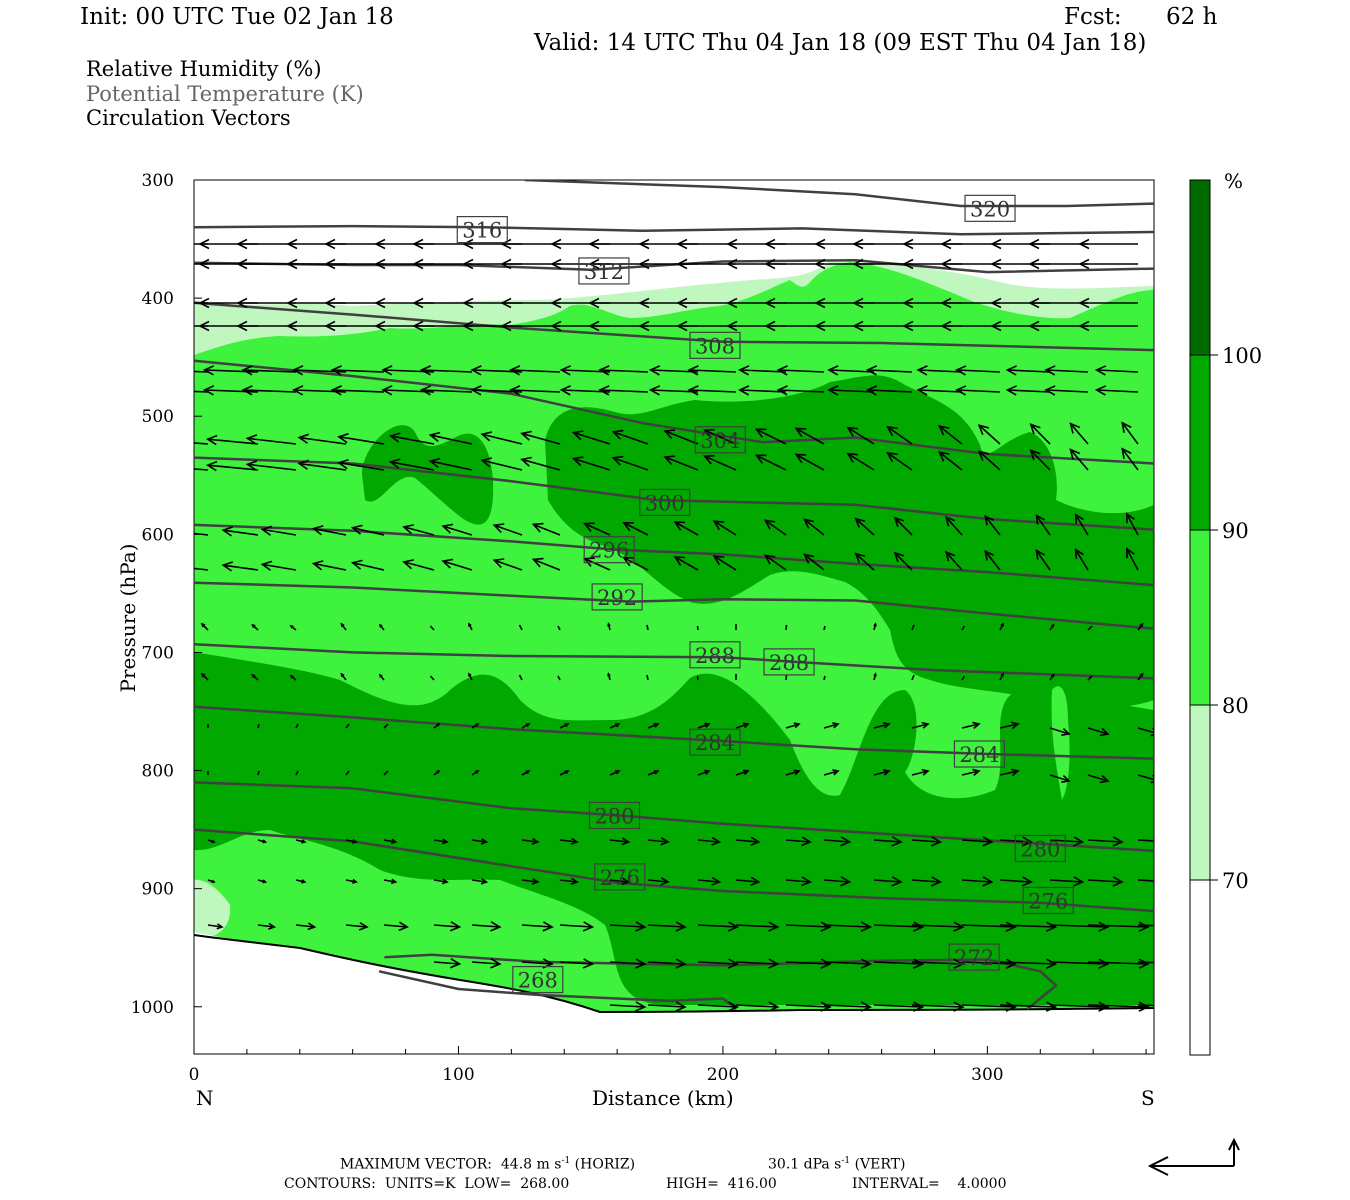 Image resolution: width=1350 pixels, height=1200 pixels. What do you see at coordinates (545, 1184) in the screenshot?
I see `contour-low: 268.00` at bounding box center [545, 1184].